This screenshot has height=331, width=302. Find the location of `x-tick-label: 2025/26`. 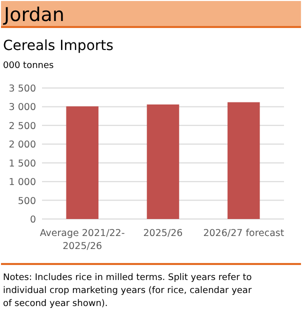

x-tick-label: 2025/26 is located at coordinates (163, 233).